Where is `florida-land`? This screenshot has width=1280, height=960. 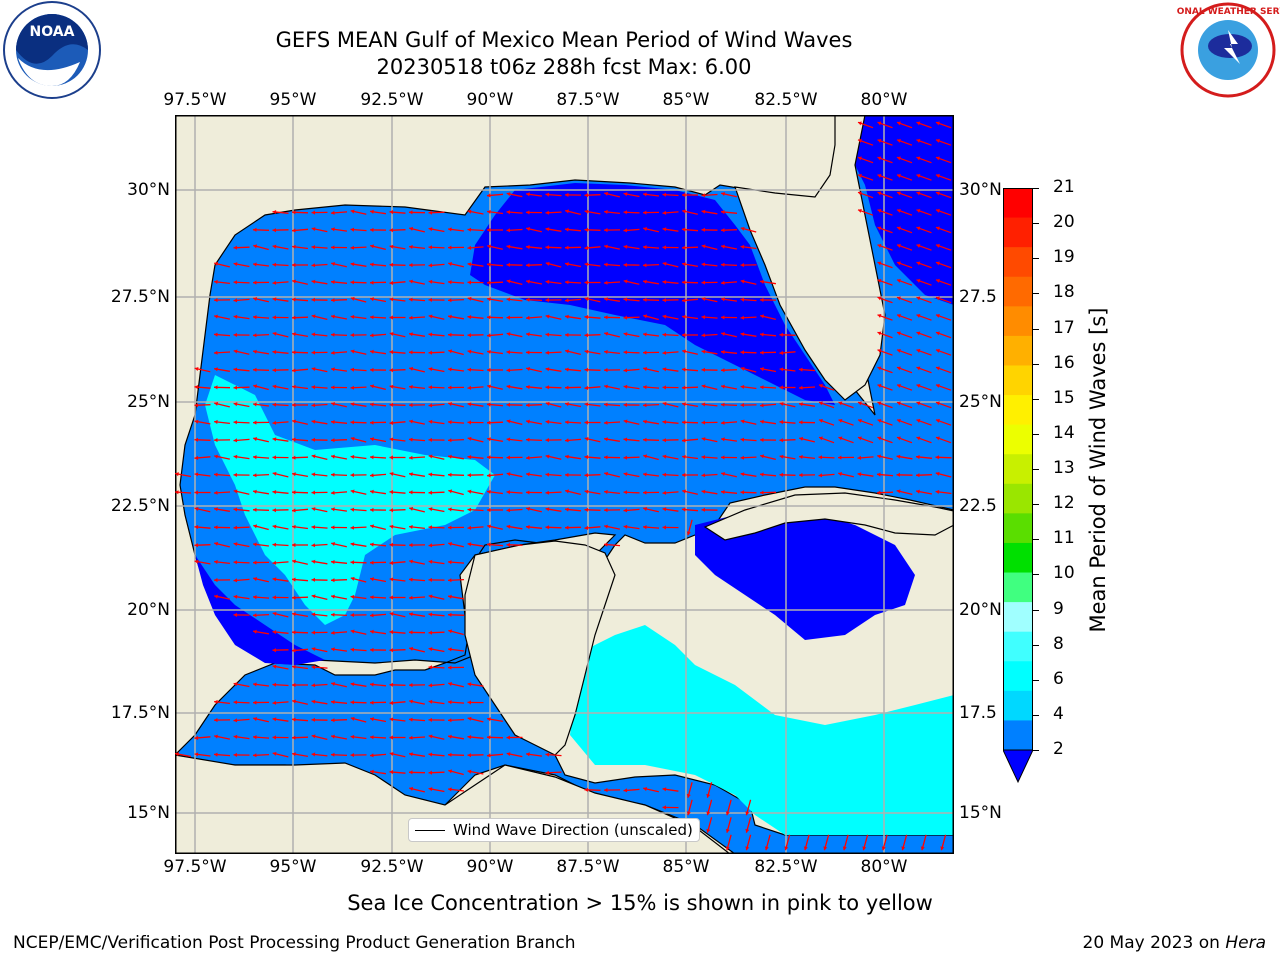 florida-land is located at coordinates (810, 257).